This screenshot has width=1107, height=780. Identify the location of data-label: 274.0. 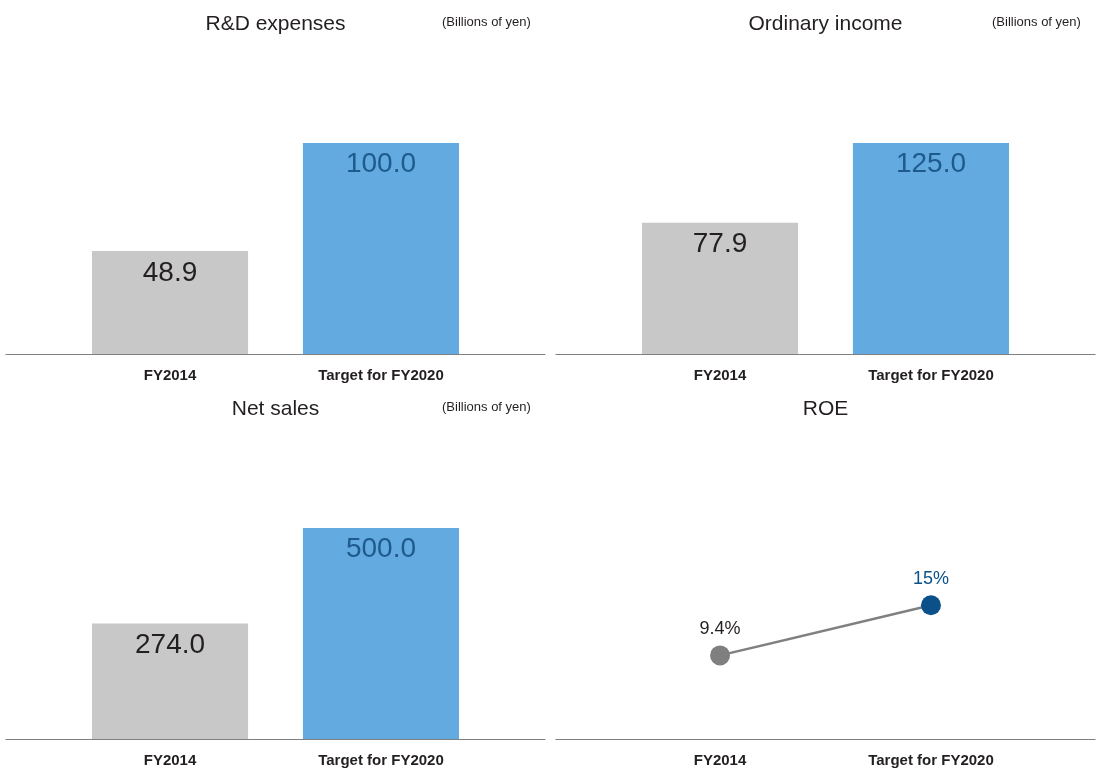
(170, 644).